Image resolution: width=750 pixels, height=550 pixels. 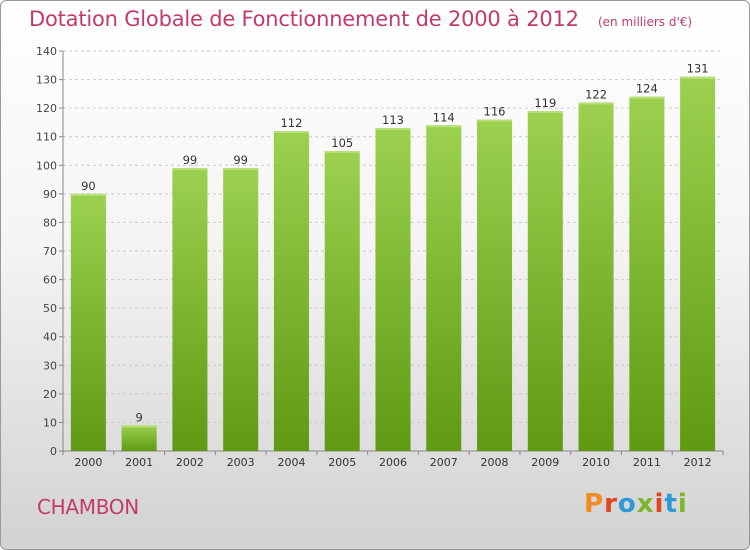 I want to click on y-tick-label: 0, so click(x=53, y=451).